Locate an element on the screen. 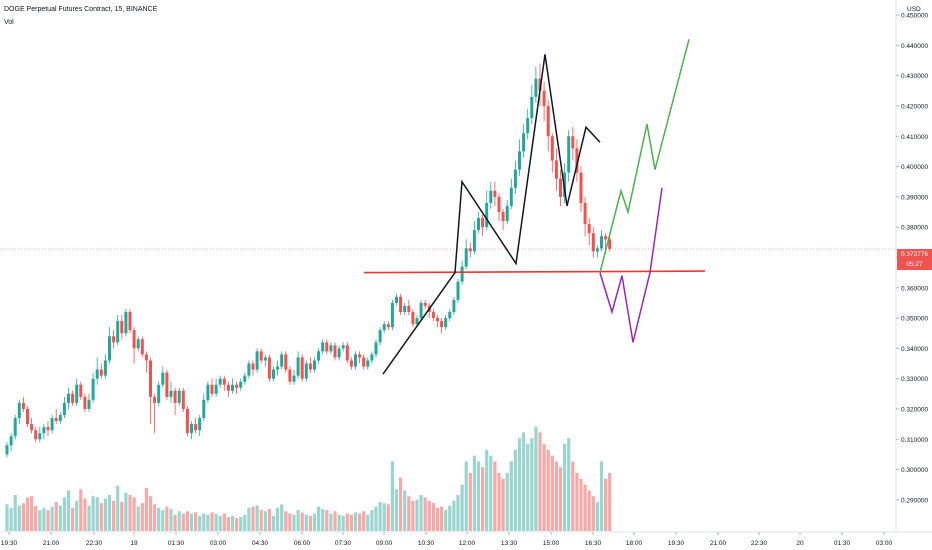 Image resolution: width=932 pixels, height=550 pixels. volume-bars is located at coordinates (308, 478).